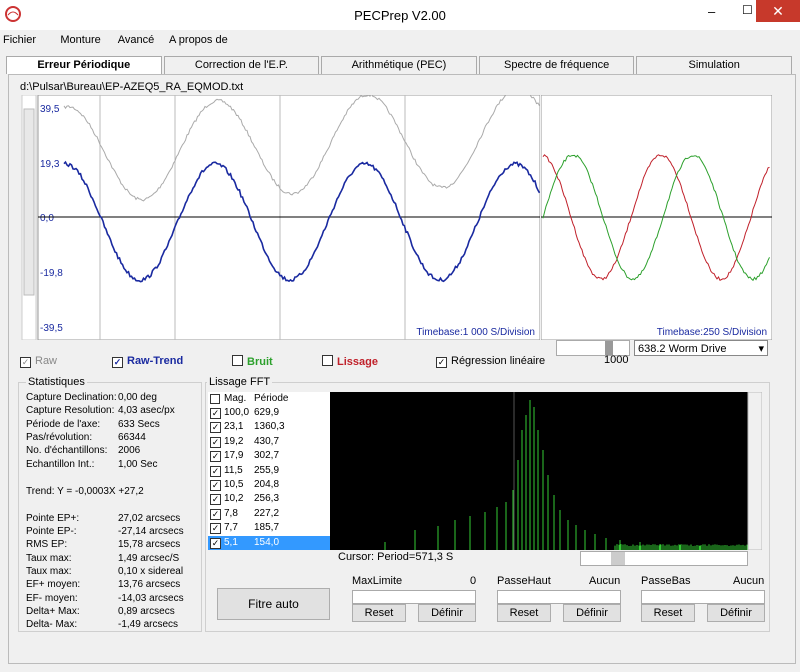 The image size is (800, 672). Describe the element at coordinates (664, 558) in the screenshot. I see `spectrum-scroll` at that location.